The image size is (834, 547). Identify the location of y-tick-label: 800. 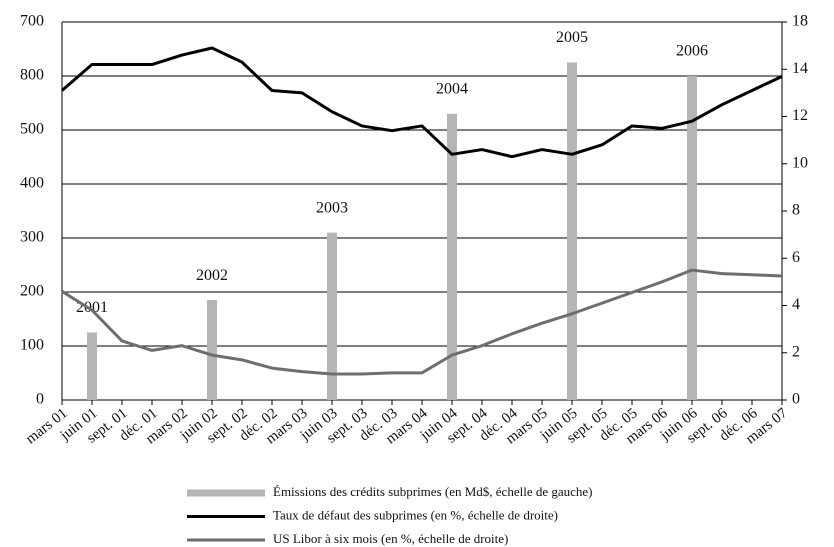
(32, 75).